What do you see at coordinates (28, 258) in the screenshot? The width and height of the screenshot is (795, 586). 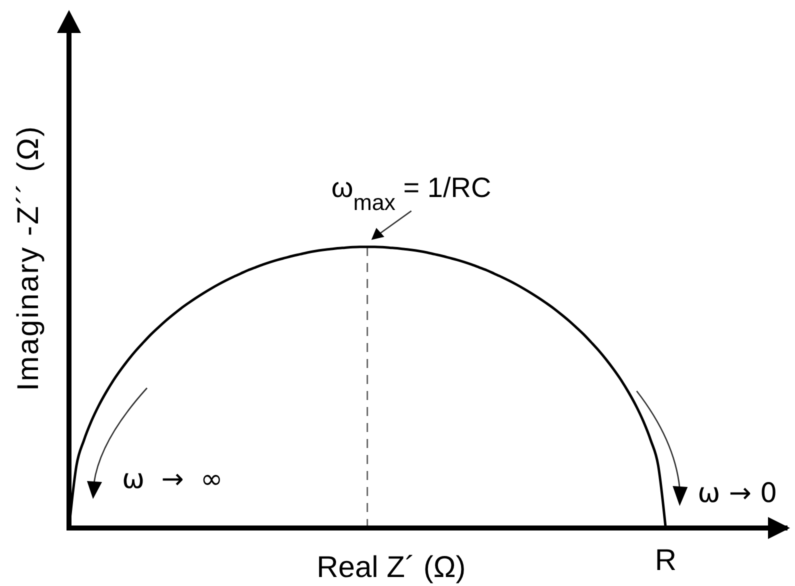 I see `y-axis-title: Imaginary -Z´´ (Ω)` at bounding box center [28, 258].